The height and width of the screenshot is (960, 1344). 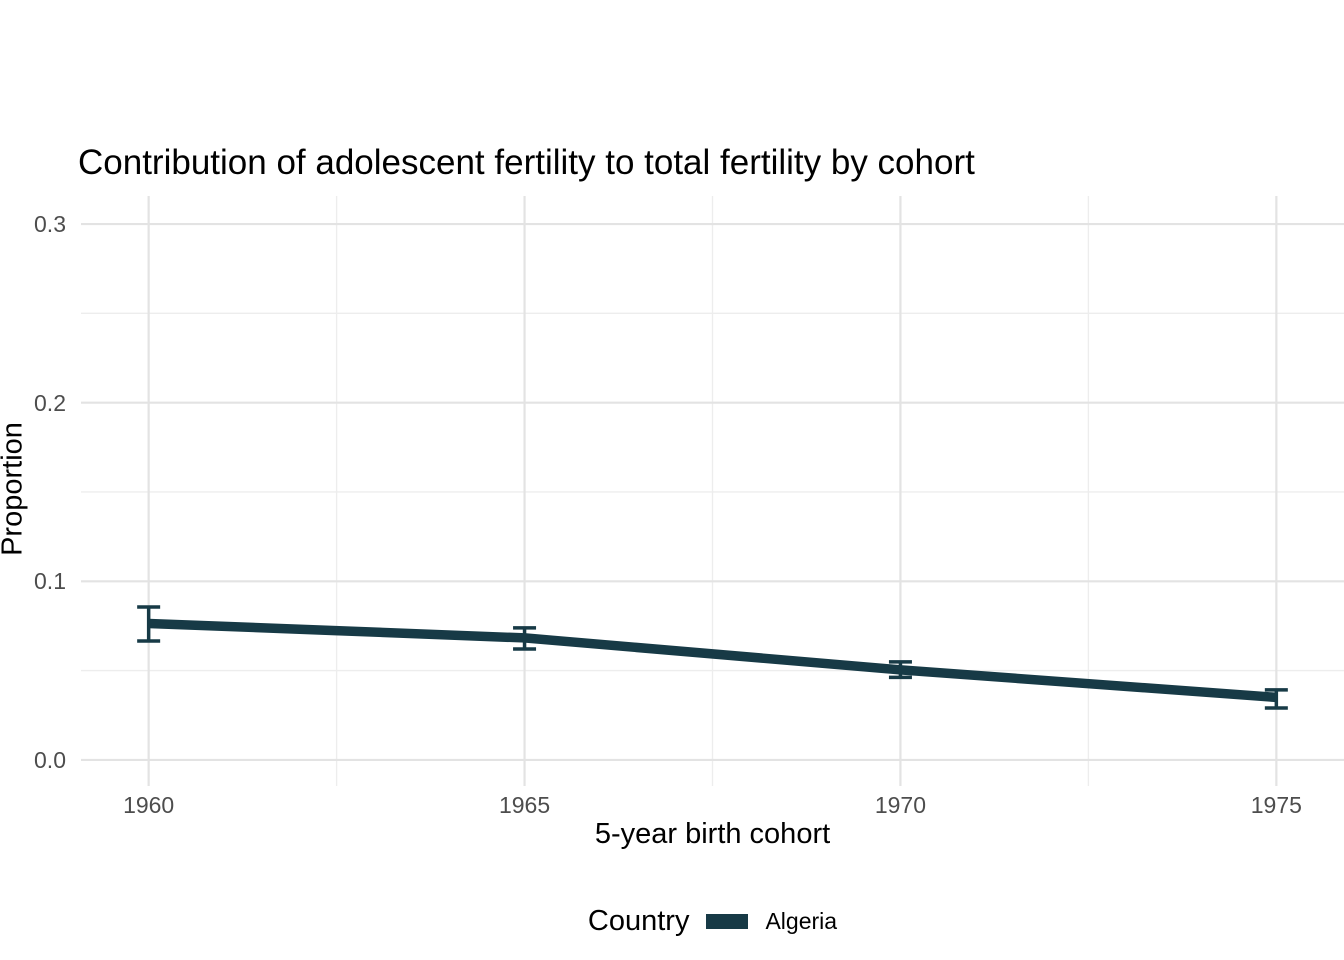 I want to click on series-line-algeria, so click(x=712, y=660).